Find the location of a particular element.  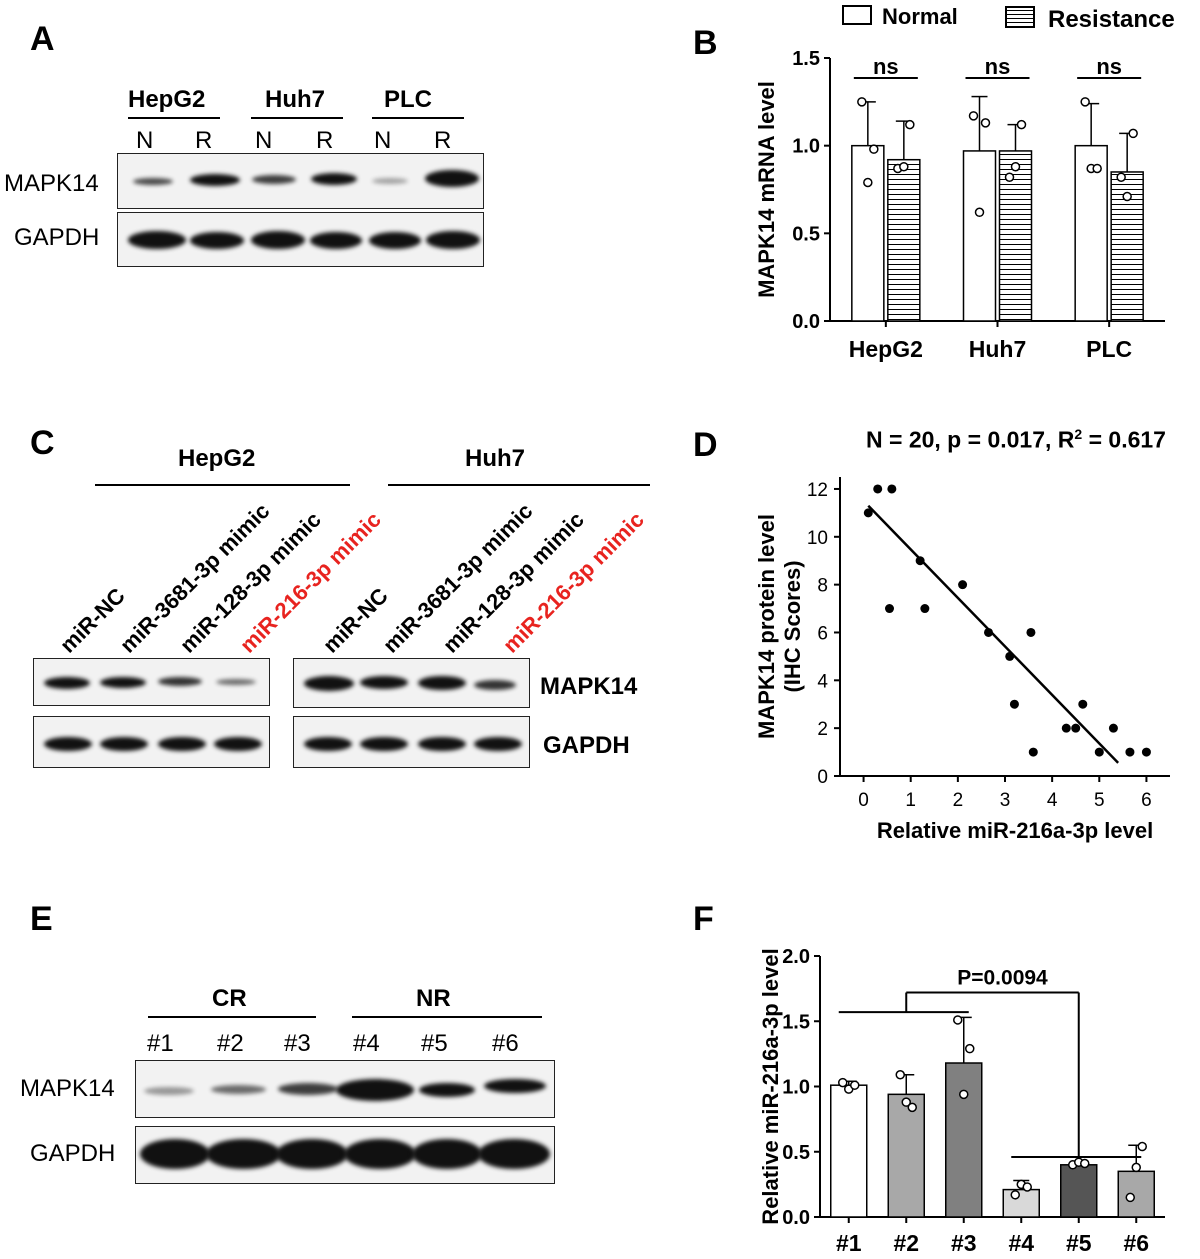

x-tick-label: 4 is located at coordinates (1052, 800).